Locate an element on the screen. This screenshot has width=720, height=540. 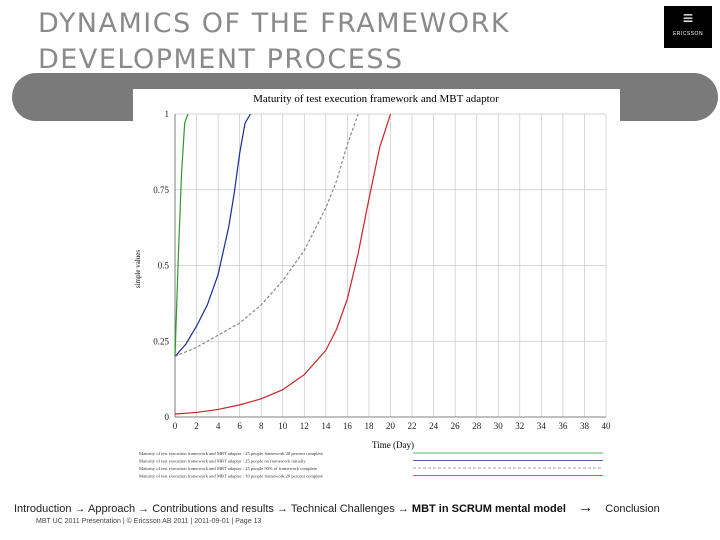
nav-item-3: Technical Challenges is located at coordinates (342, 509).